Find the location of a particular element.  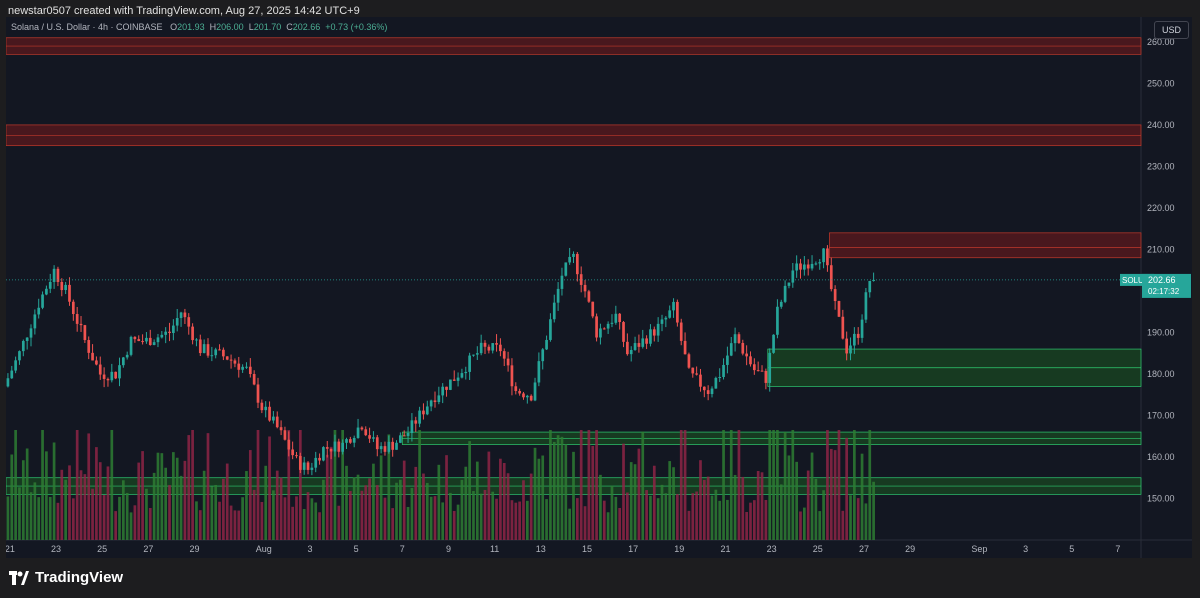

high-label: H is located at coordinates (213, 27).